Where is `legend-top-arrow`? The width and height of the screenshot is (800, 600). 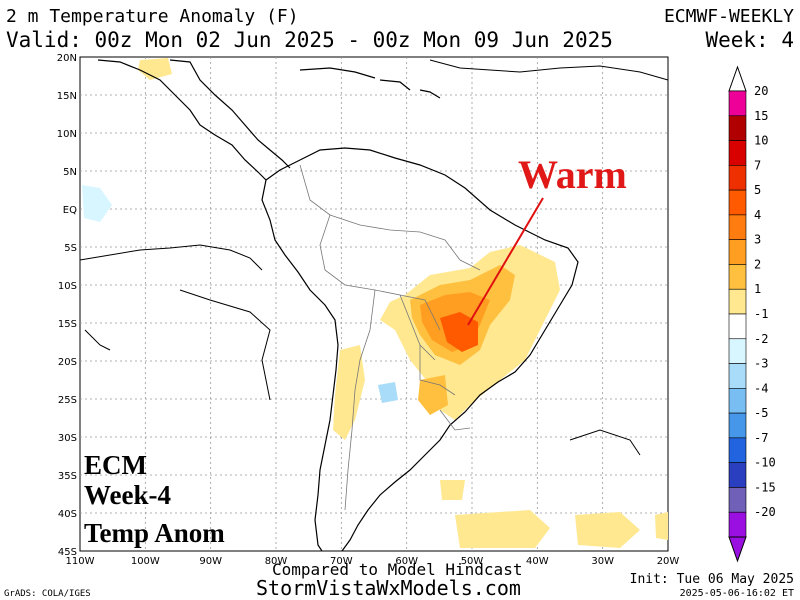
legend-top-arrow is located at coordinates (737, 78).